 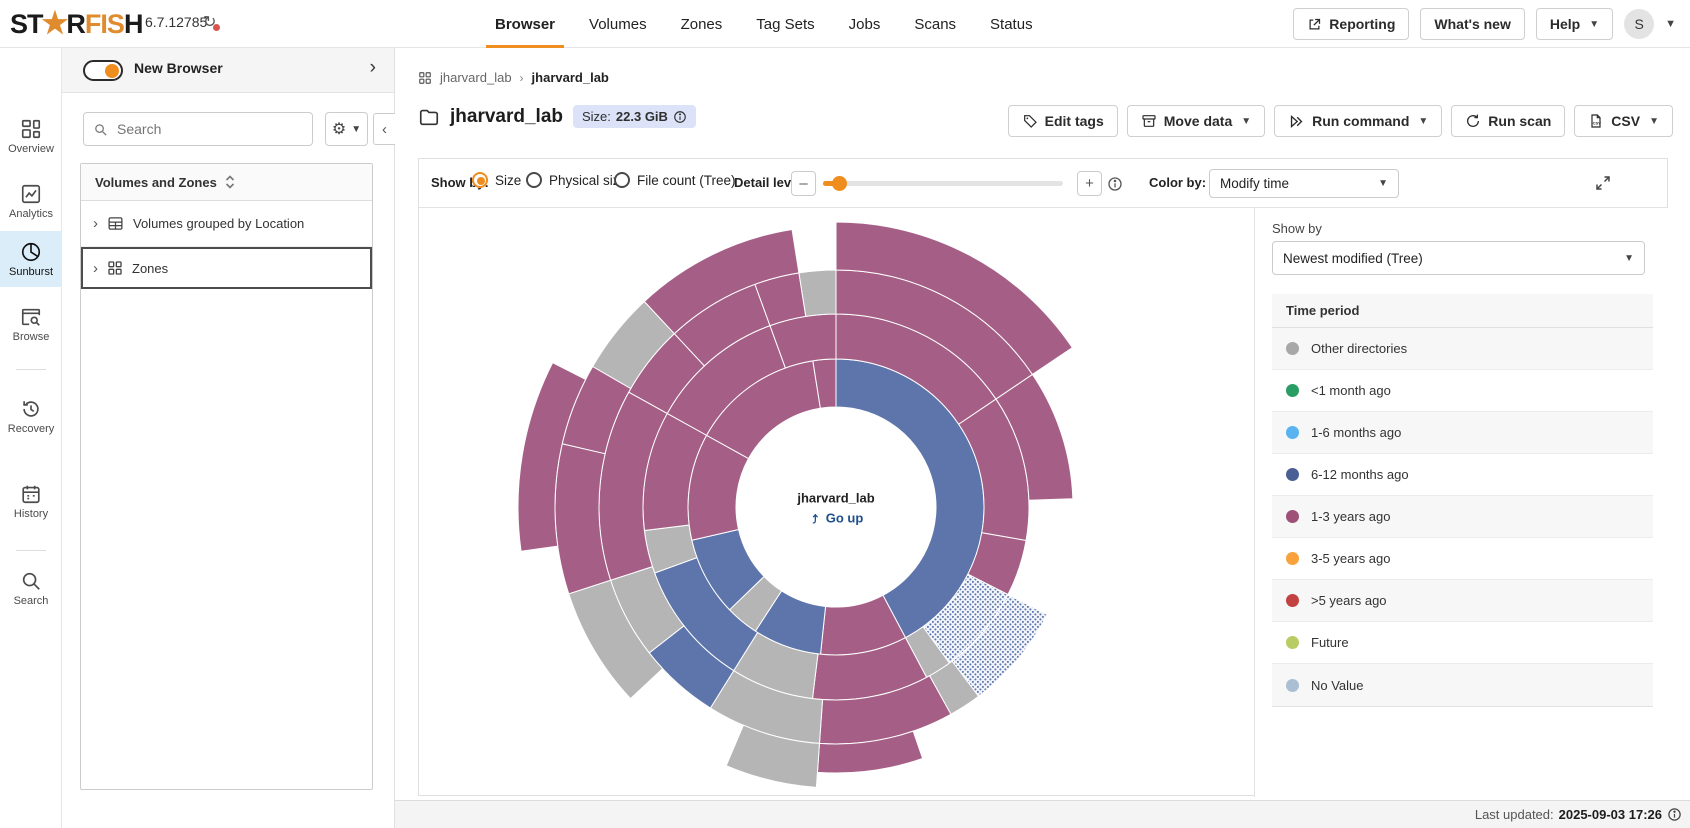 What do you see at coordinates (212, 22) in the screenshot?
I see `update-refresh-icon: ↻` at bounding box center [212, 22].